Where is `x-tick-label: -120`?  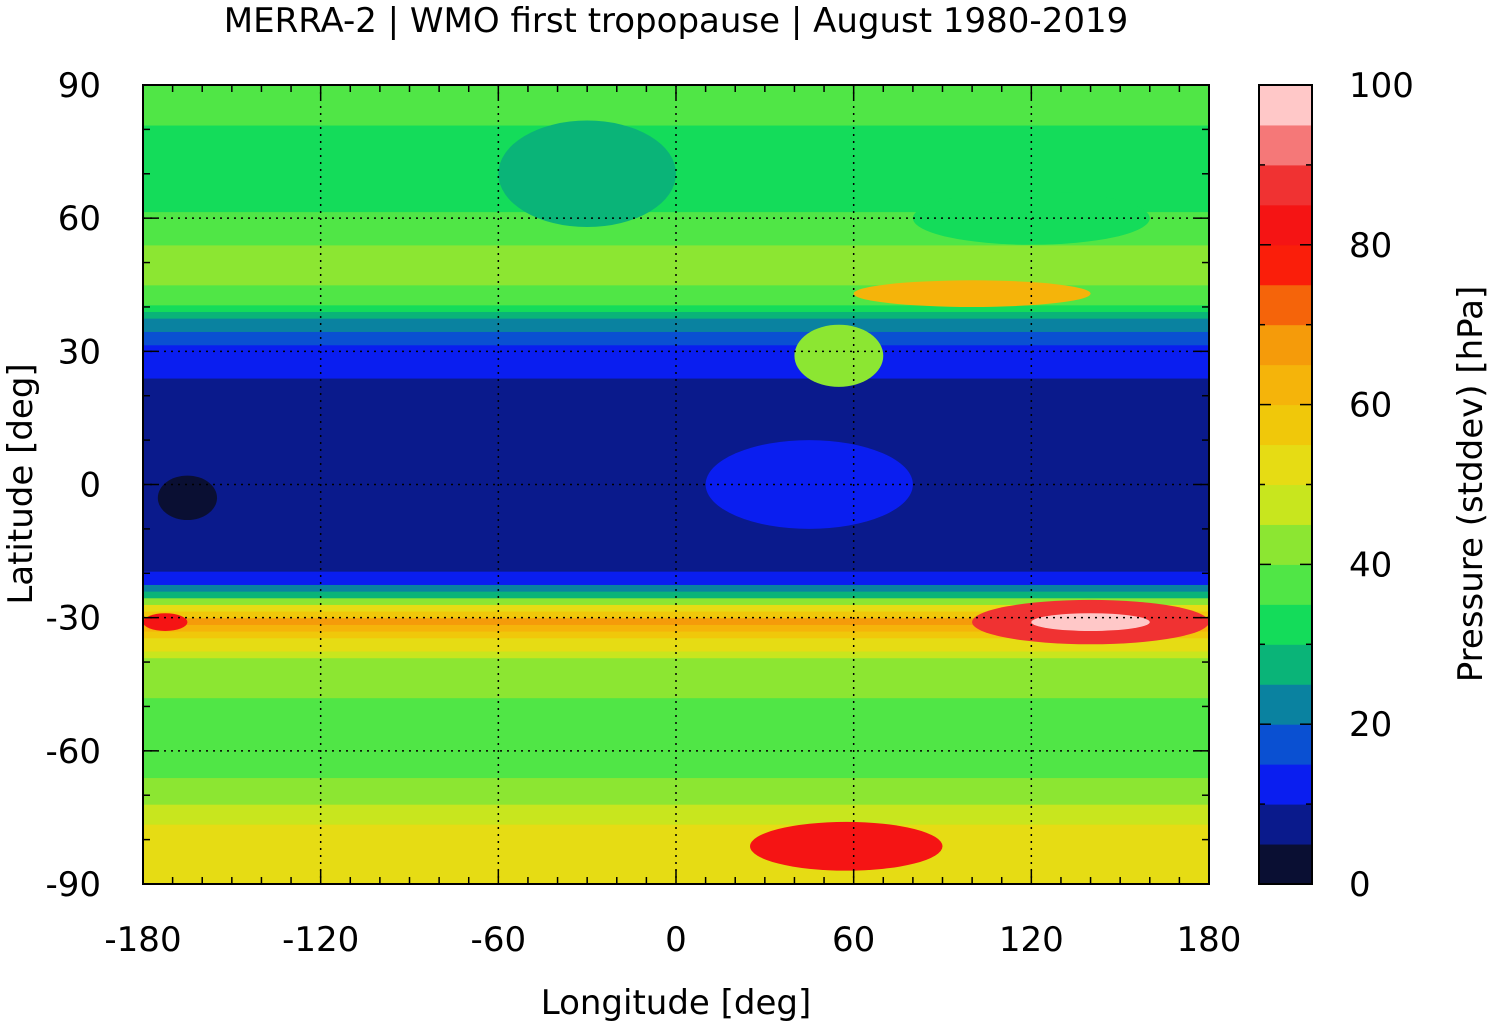
x-tick-label: -120 is located at coordinates (320, 940).